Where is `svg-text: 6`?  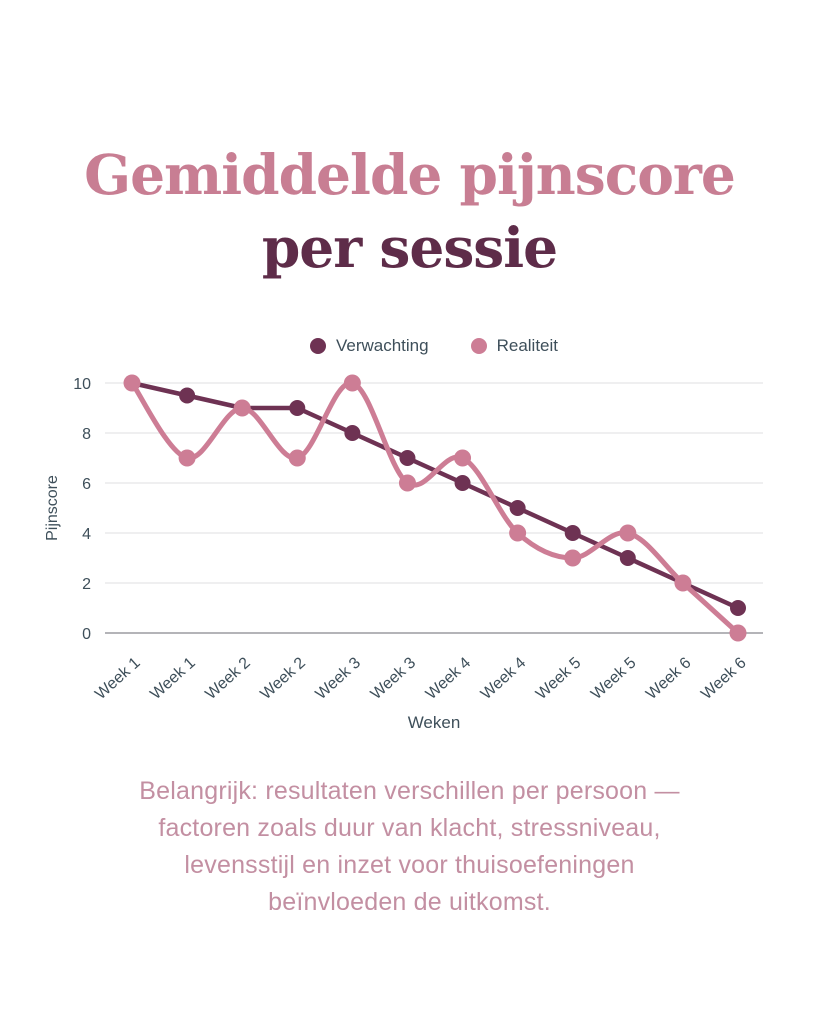 svg-text: 6 is located at coordinates (86, 484).